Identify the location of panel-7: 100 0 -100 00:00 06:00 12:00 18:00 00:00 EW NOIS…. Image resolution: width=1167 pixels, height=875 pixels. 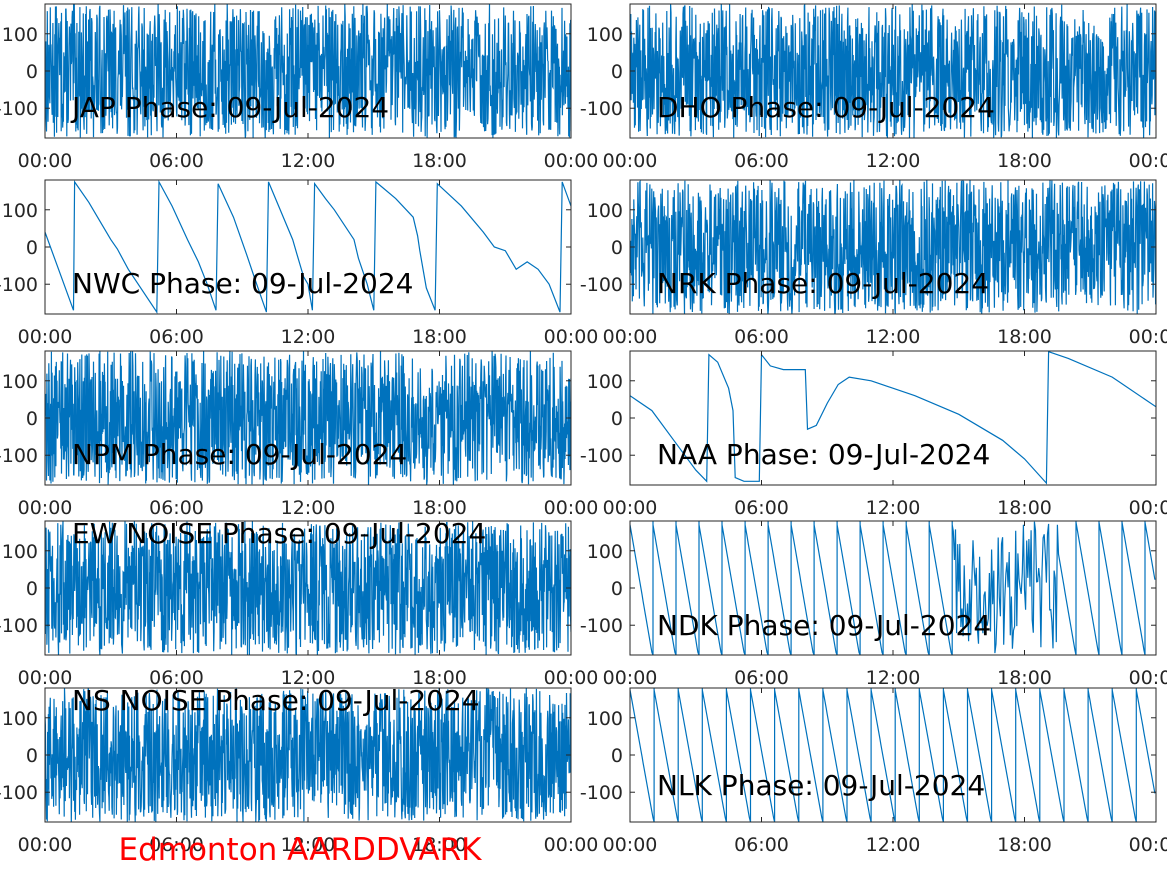
(299, 603).